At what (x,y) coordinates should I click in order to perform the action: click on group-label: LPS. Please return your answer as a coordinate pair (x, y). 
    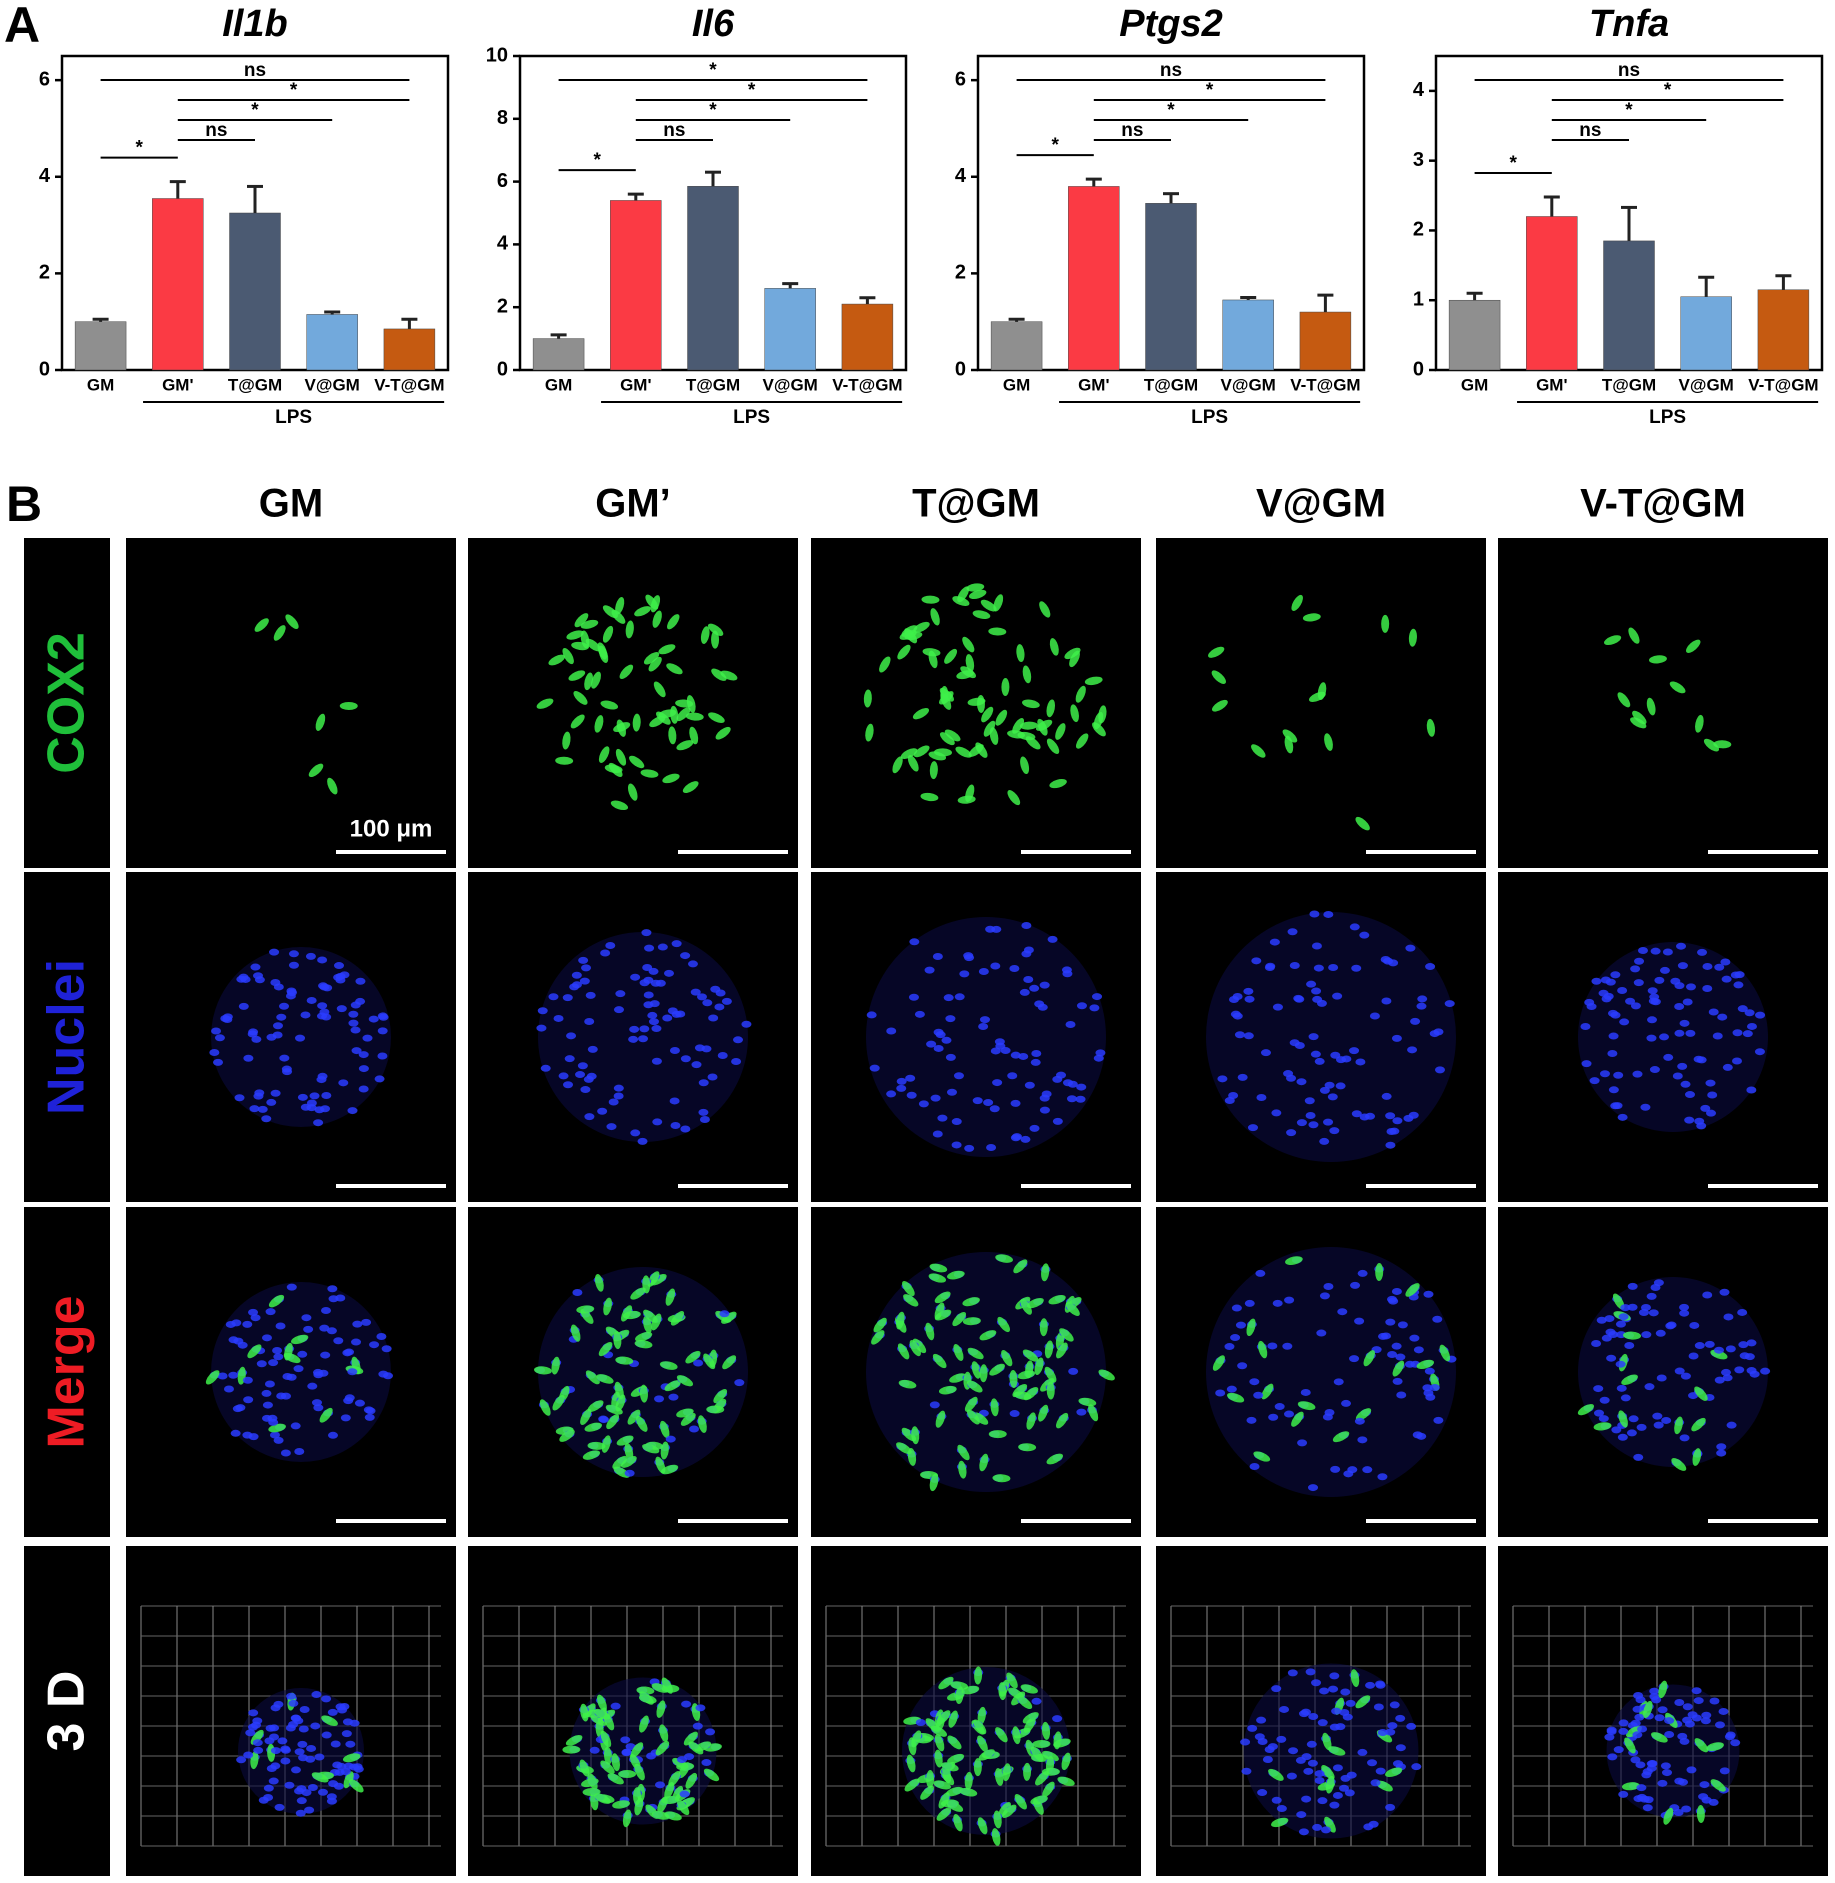
    Looking at the image, I should click on (1209, 417).